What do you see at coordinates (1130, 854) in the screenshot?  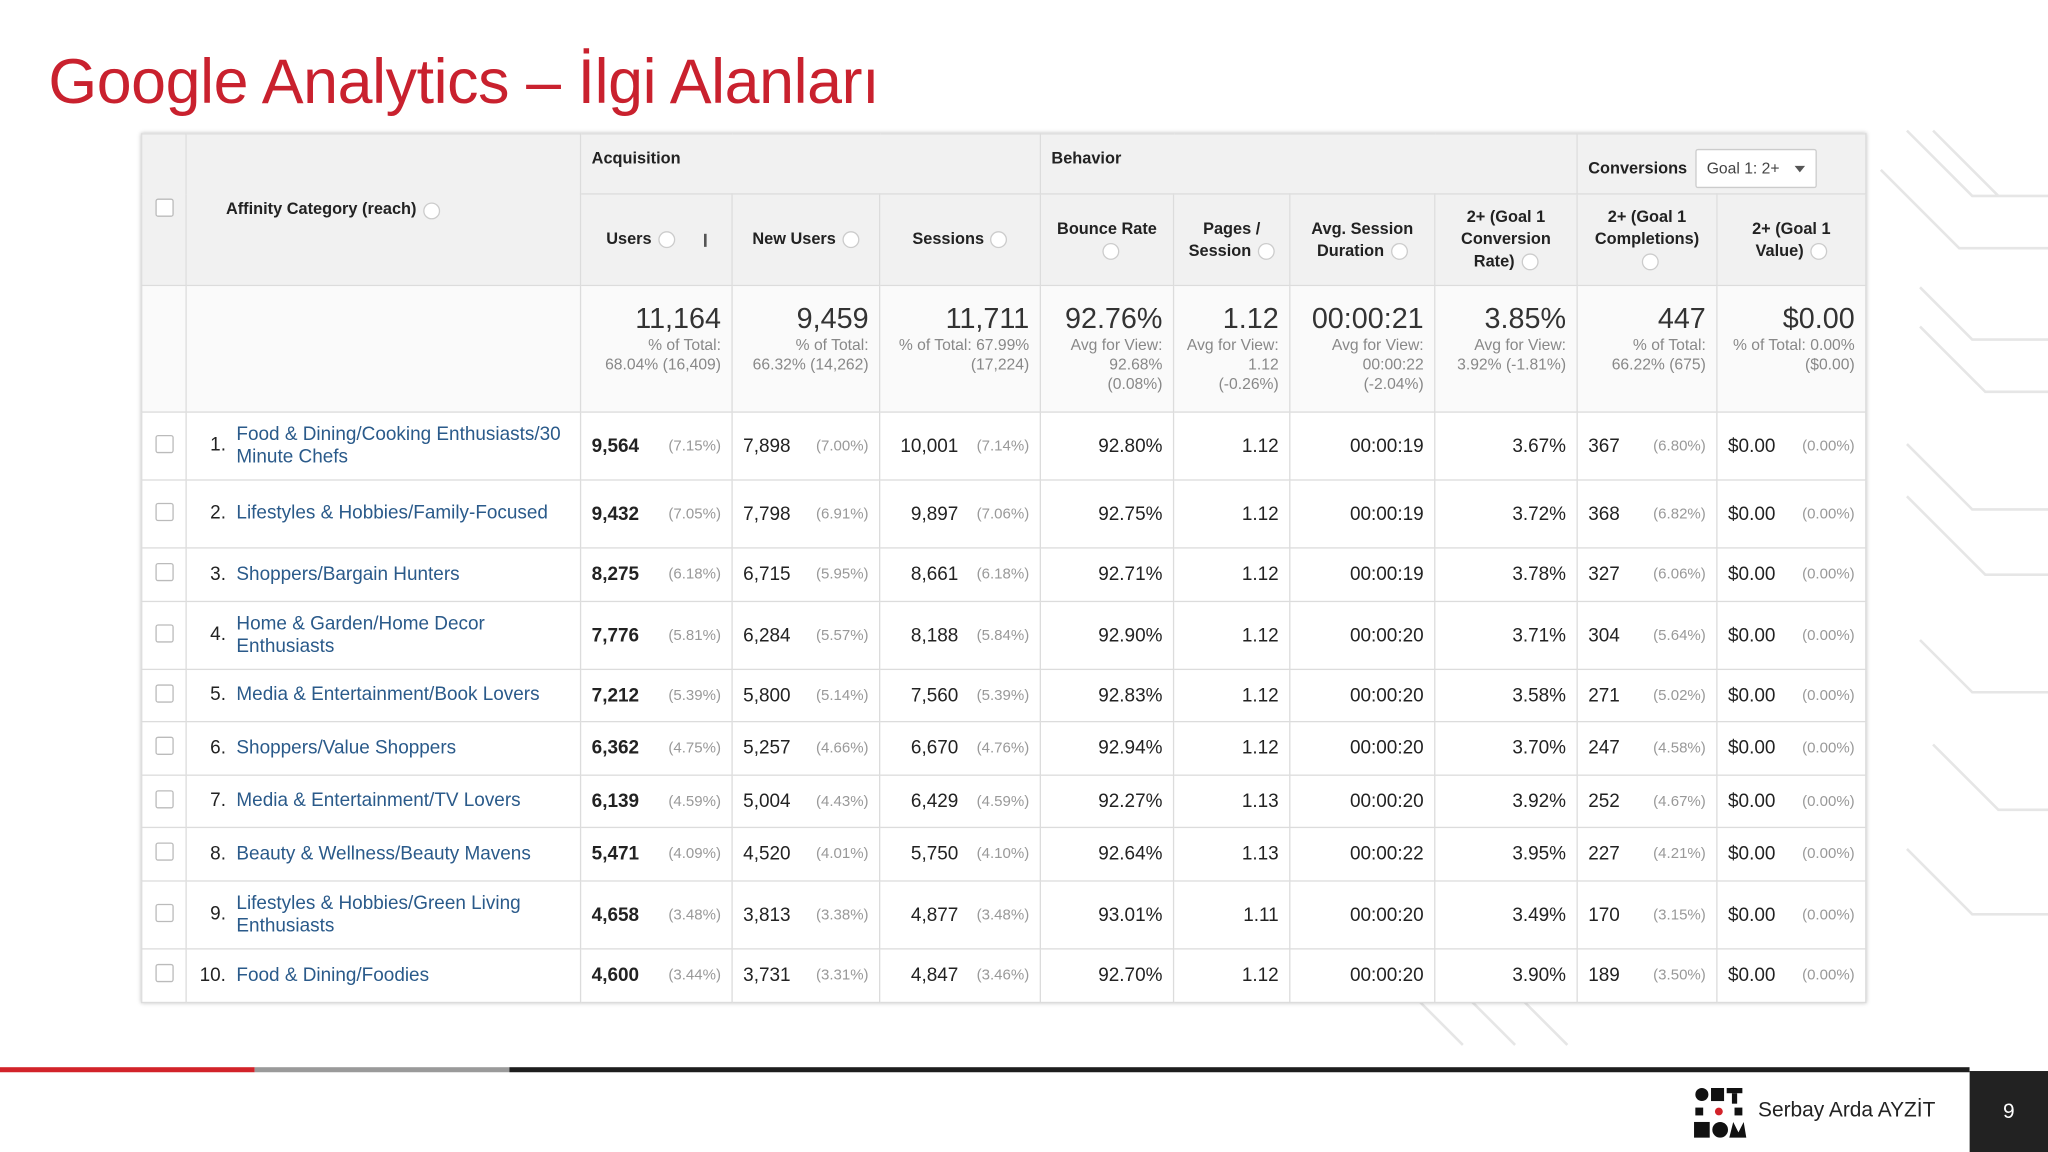 I see `metric-value: 92.64%` at bounding box center [1130, 854].